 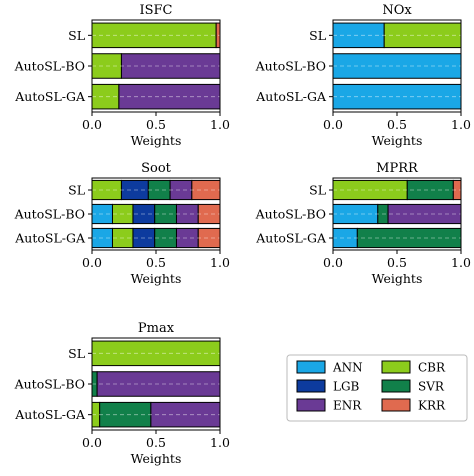 What do you see at coordinates (347, 406) in the screenshot?
I see `legend-label-enr: ENR` at bounding box center [347, 406].